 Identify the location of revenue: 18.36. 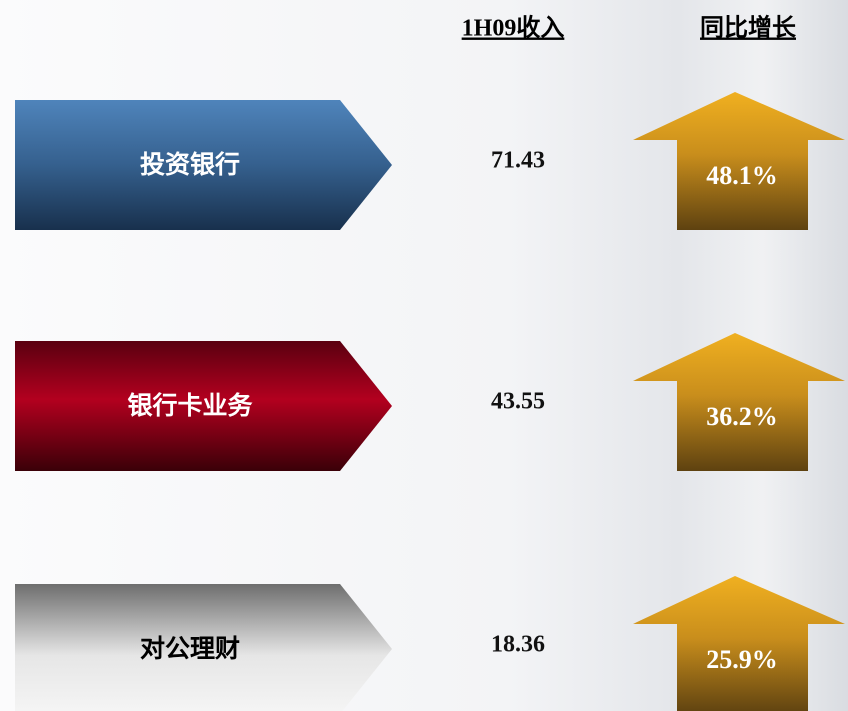
(518, 645).